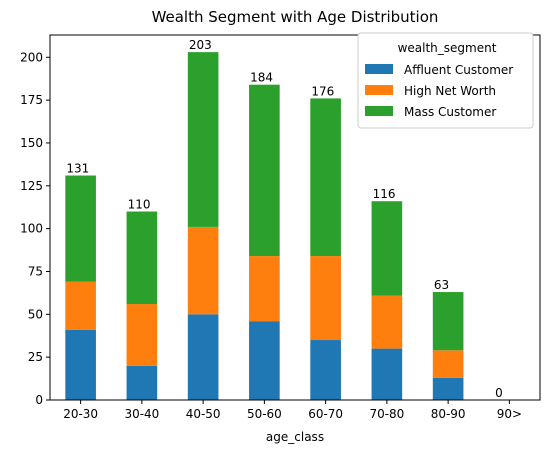 The height and width of the screenshot is (457, 552). What do you see at coordinates (261, 78) in the screenshot?
I see `bar-total-label: 184` at bounding box center [261, 78].